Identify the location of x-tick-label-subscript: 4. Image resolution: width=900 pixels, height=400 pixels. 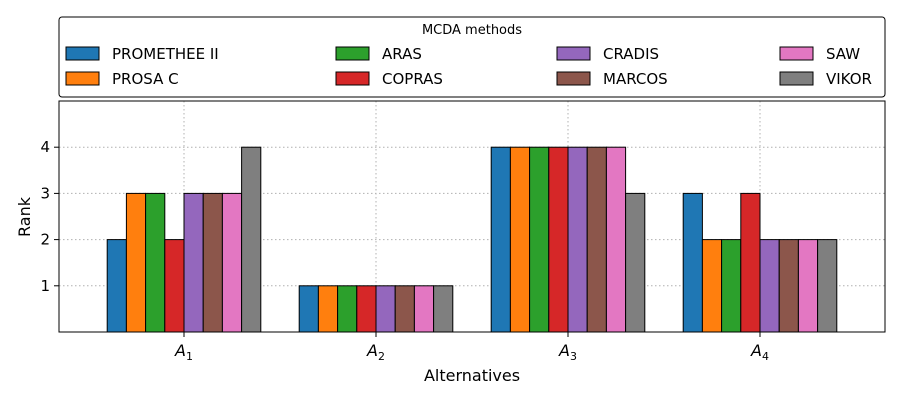
(765, 356).